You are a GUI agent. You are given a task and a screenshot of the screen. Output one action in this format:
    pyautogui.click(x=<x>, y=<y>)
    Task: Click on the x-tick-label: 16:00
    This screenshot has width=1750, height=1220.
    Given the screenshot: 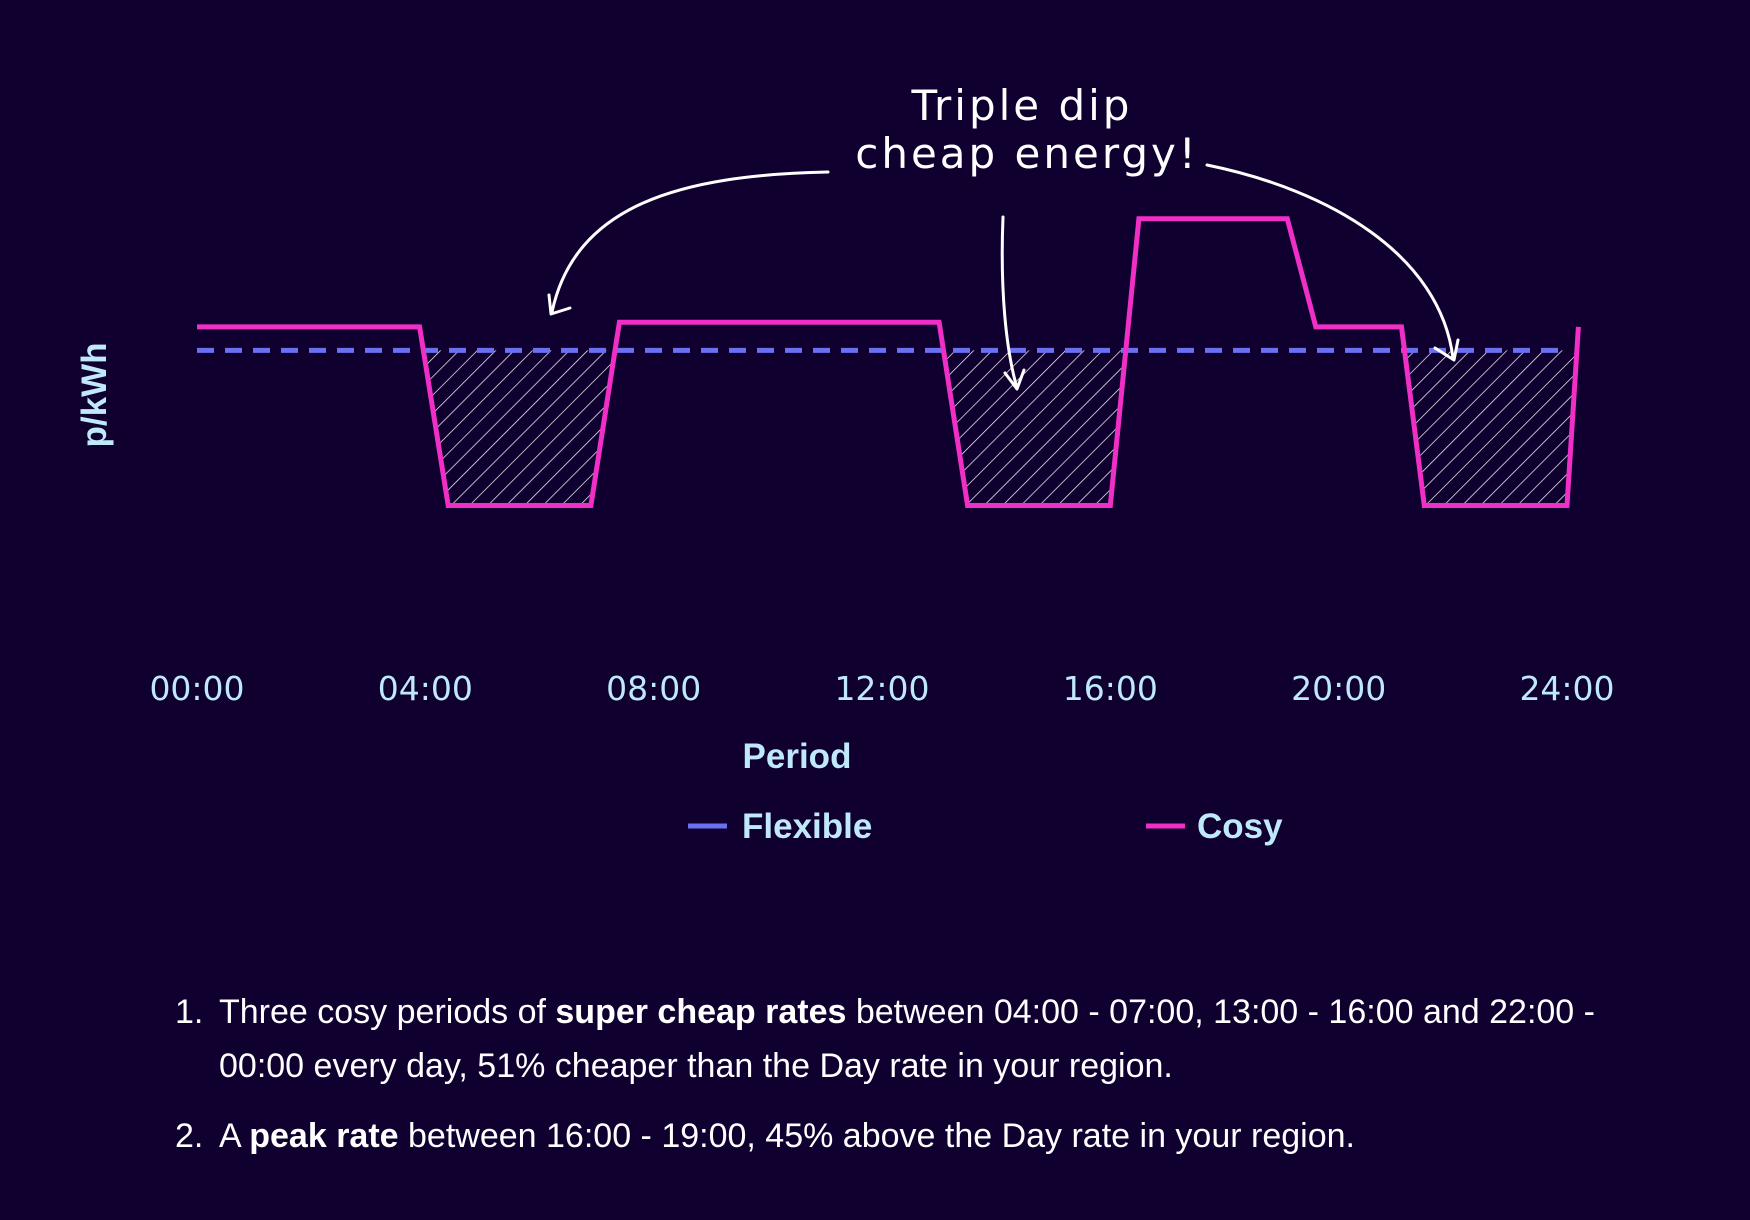 What is the action you would take?
    pyautogui.click(x=1110, y=688)
    